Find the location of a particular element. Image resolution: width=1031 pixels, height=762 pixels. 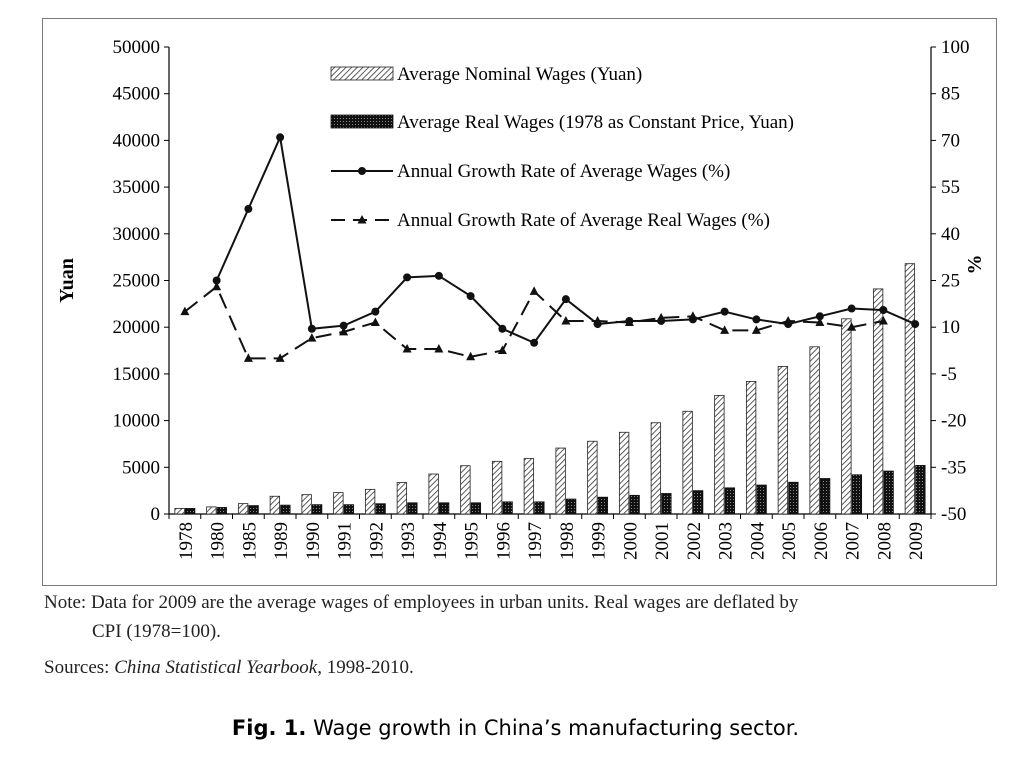

left-tick-label: 25000 is located at coordinates (137, 281).